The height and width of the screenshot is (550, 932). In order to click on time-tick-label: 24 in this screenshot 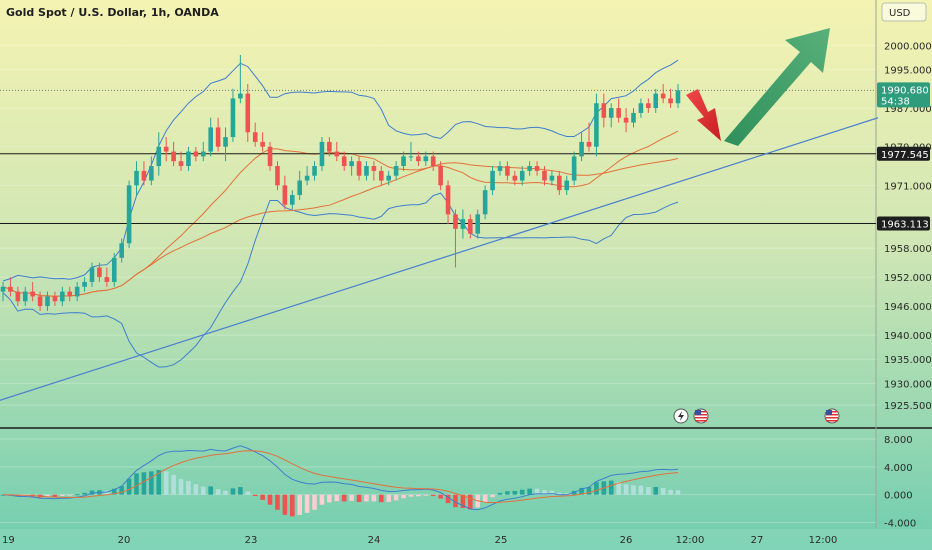, I will do `click(374, 540)`.